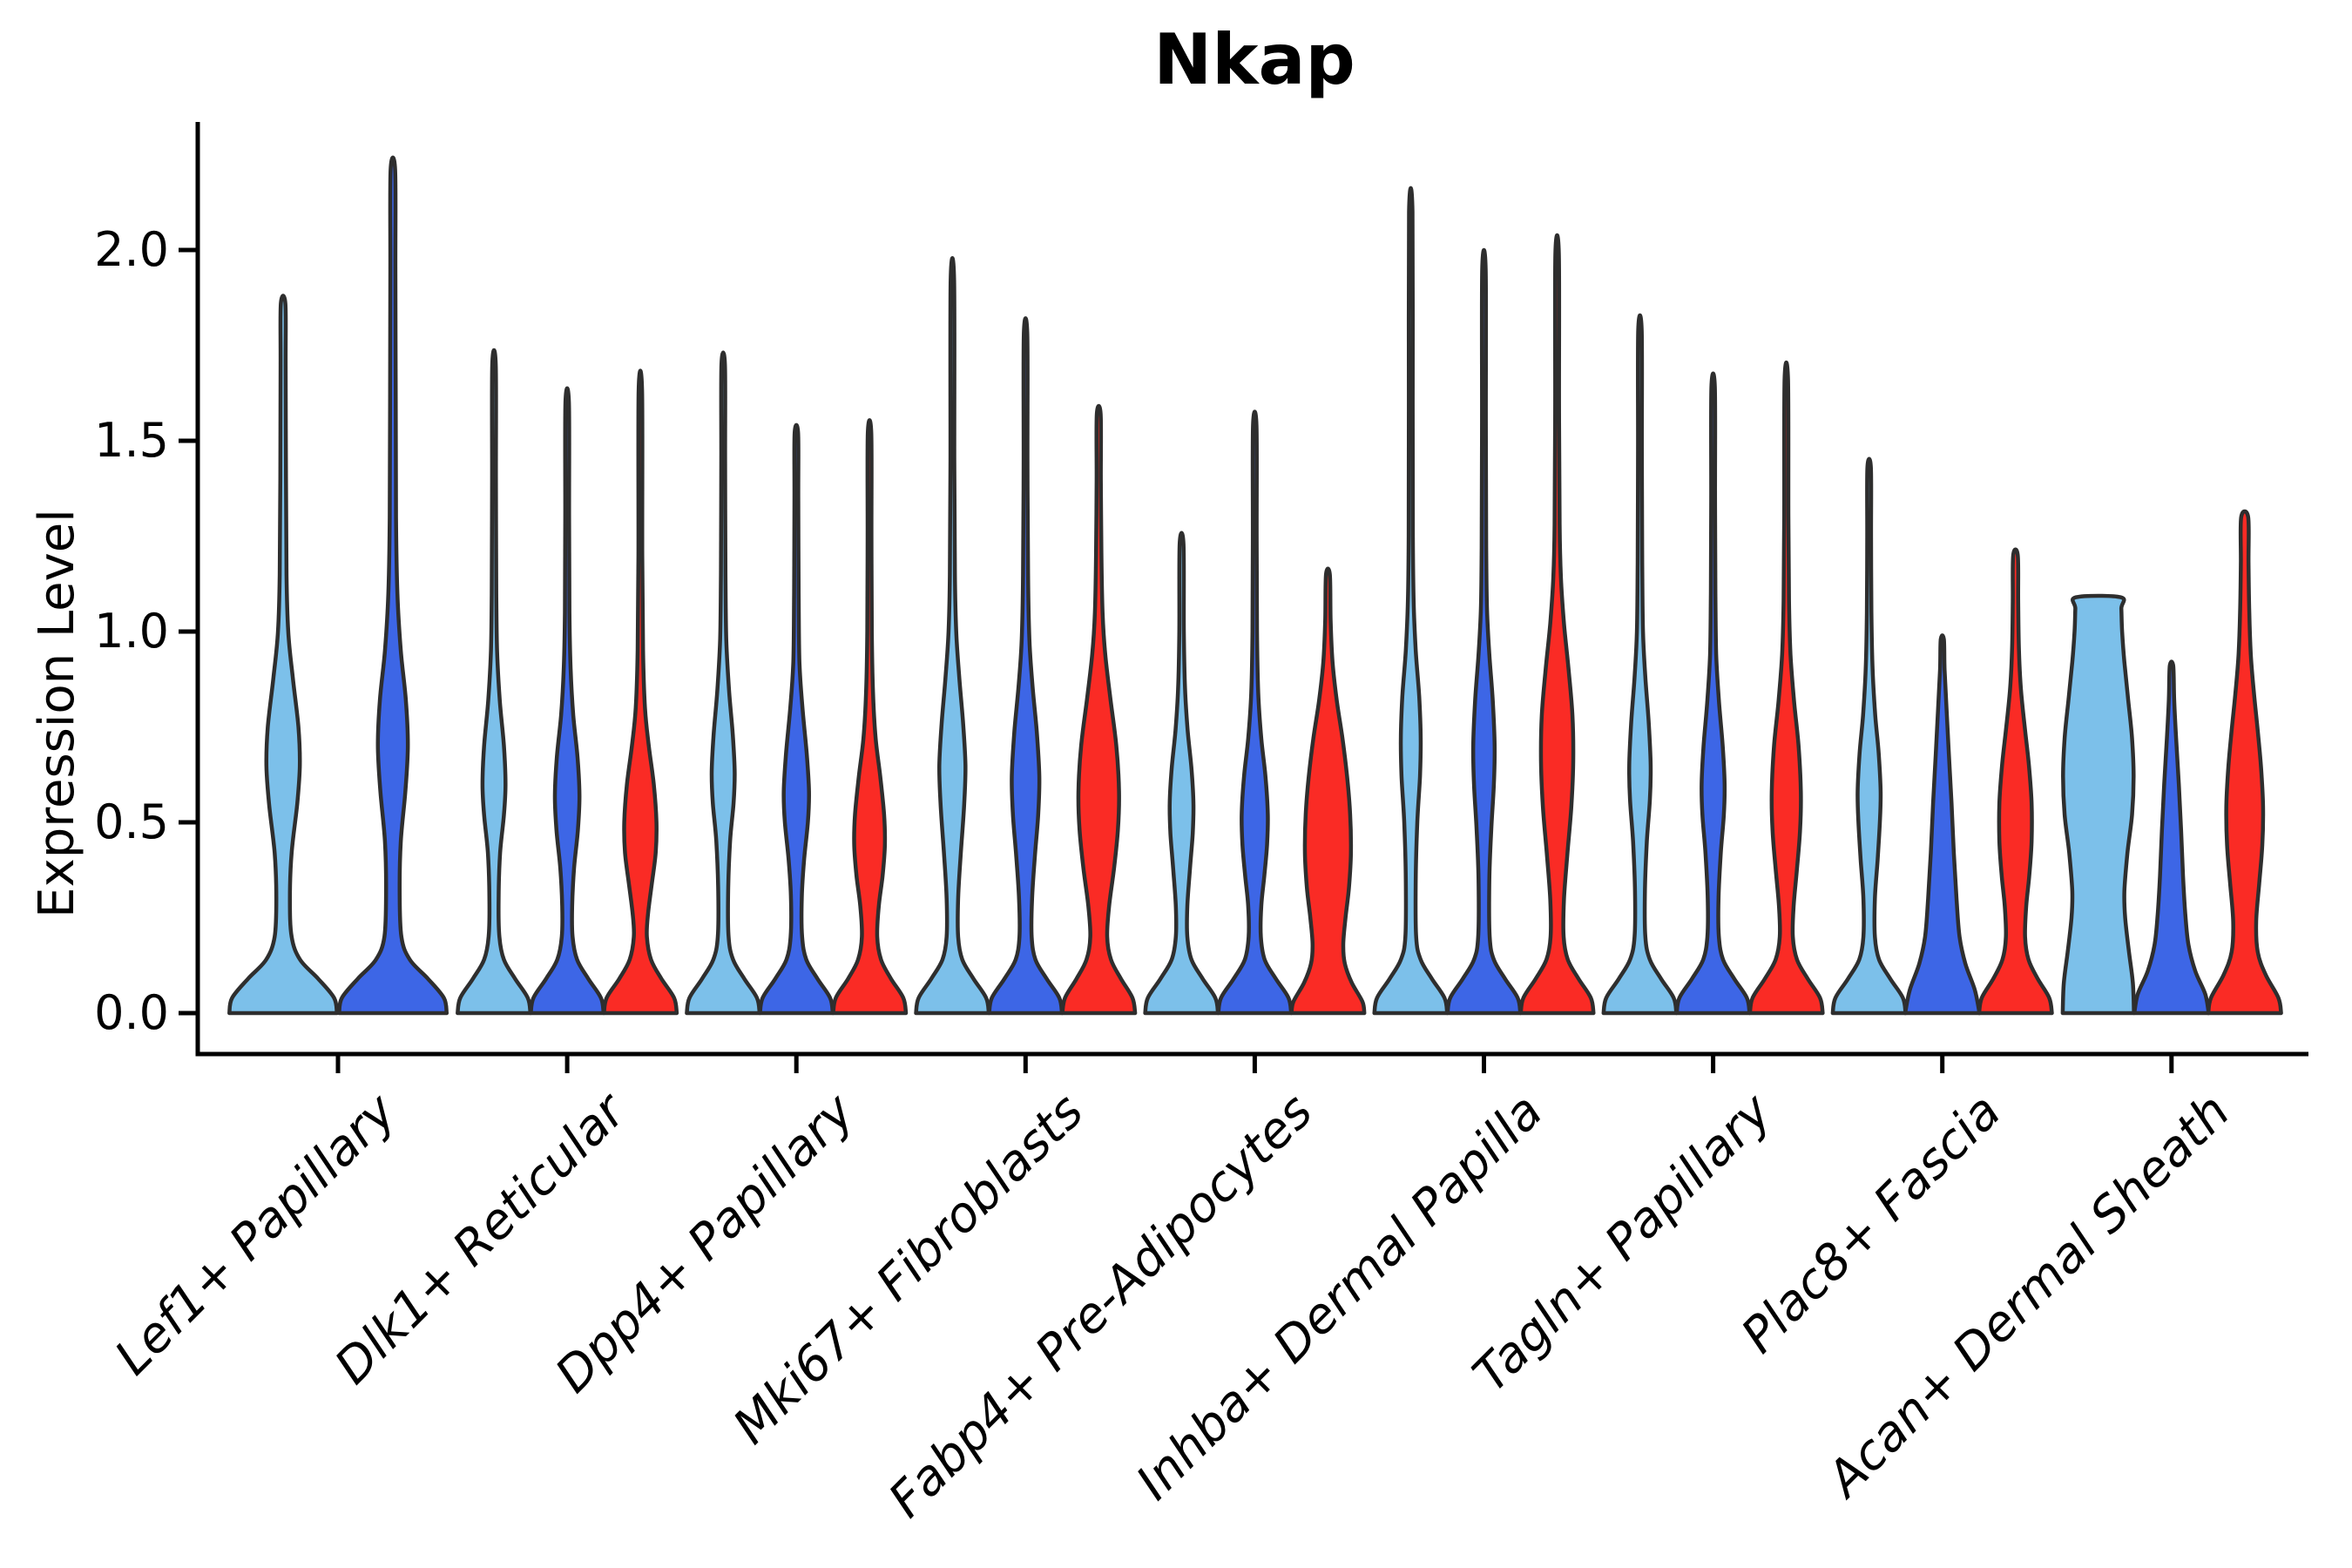 The width and height of the screenshot is (2352, 1568). Describe the element at coordinates (1557, 624) in the screenshot. I see `violin-inhba-dermal-papilla-split-3-red` at that location.